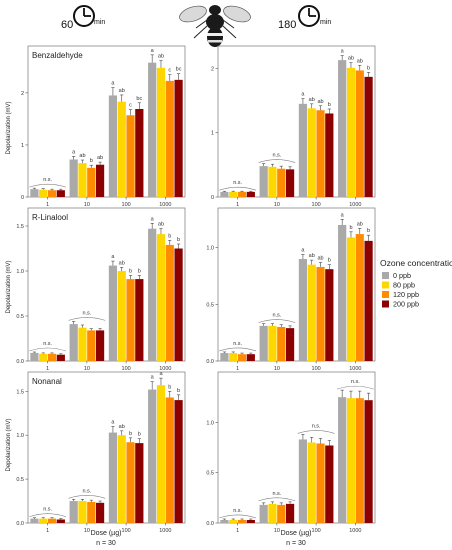  I want to click on y-axis-label-row-2: Depolarization (mV), so click(9, 286).